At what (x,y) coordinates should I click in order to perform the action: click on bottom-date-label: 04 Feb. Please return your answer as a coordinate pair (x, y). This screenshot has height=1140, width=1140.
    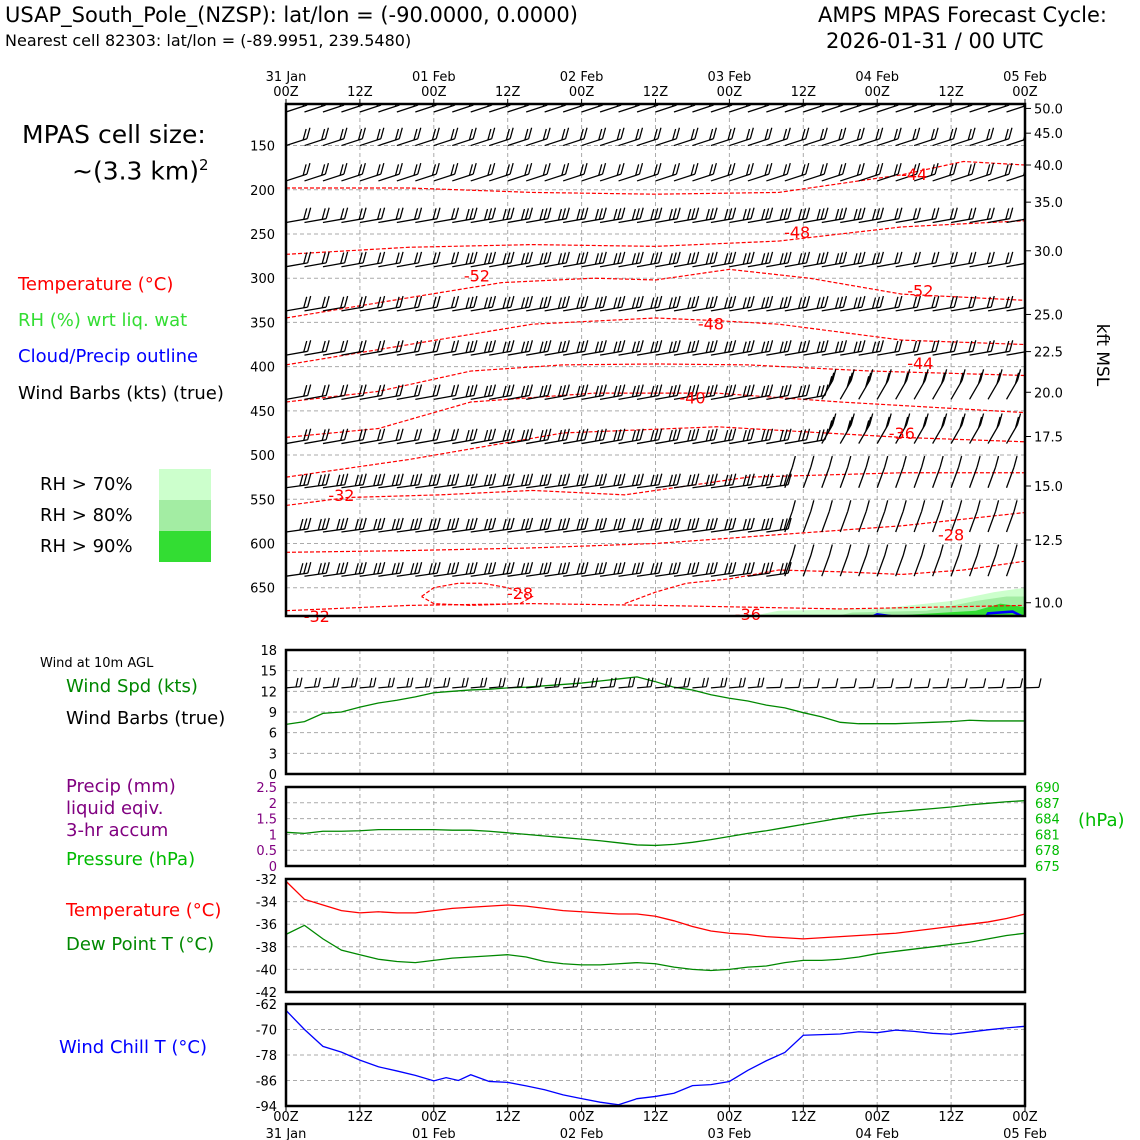
    Looking at the image, I should click on (877, 1133).